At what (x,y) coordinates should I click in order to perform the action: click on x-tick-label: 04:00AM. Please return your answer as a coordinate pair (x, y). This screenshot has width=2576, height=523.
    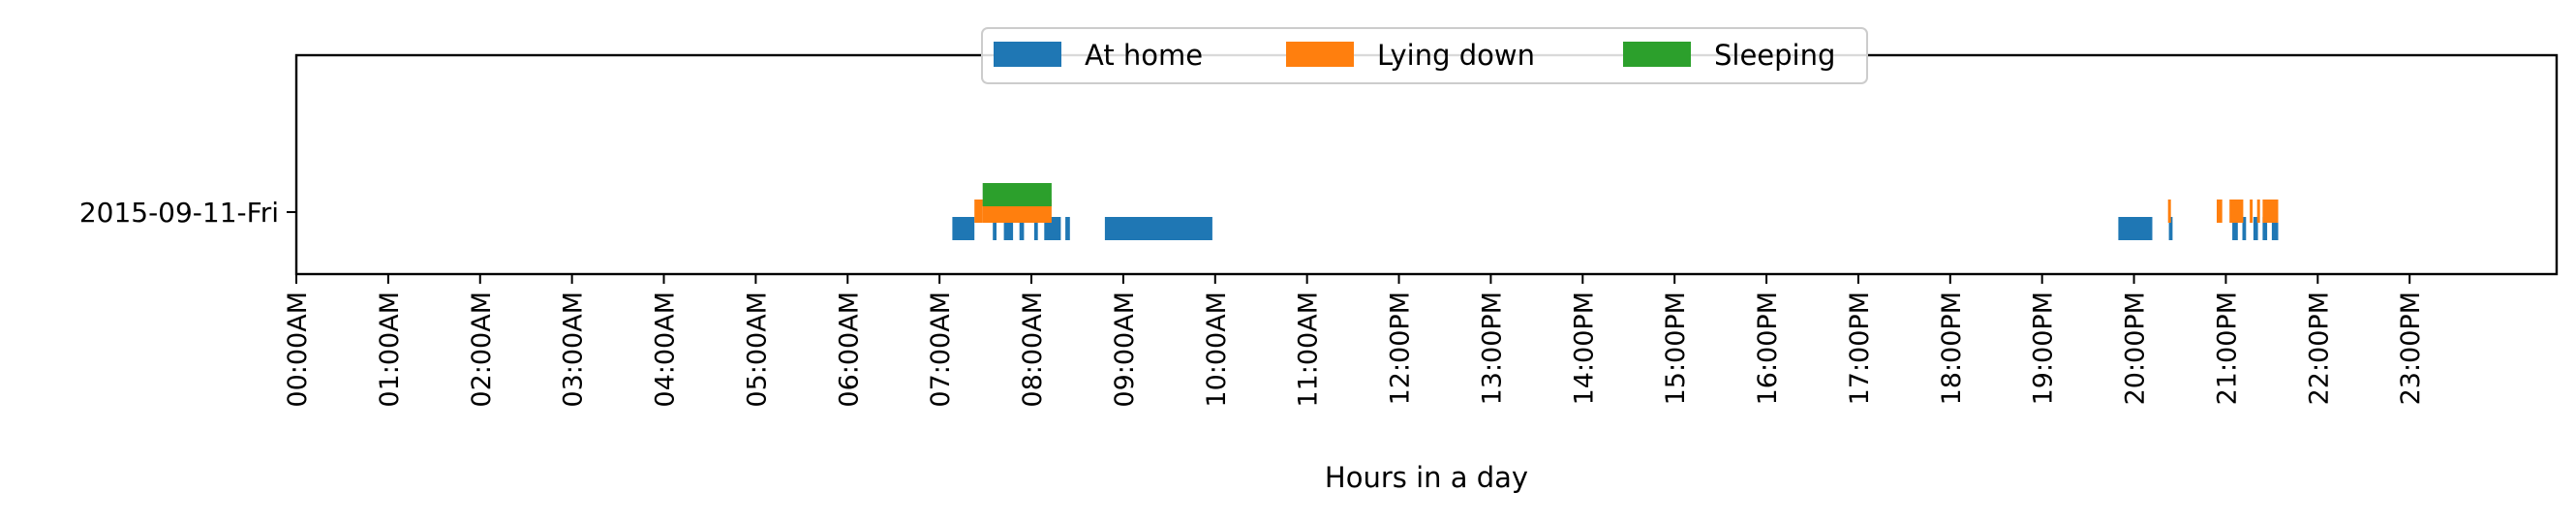
    Looking at the image, I should click on (666, 350).